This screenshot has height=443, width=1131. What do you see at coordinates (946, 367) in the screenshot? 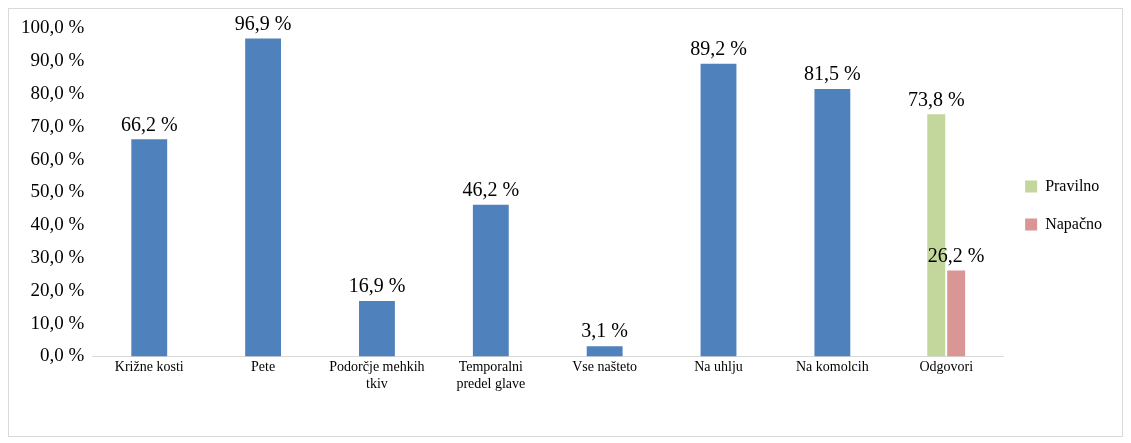
I see `x-tick-label: Odgovori` at bounding box center [946, 367].